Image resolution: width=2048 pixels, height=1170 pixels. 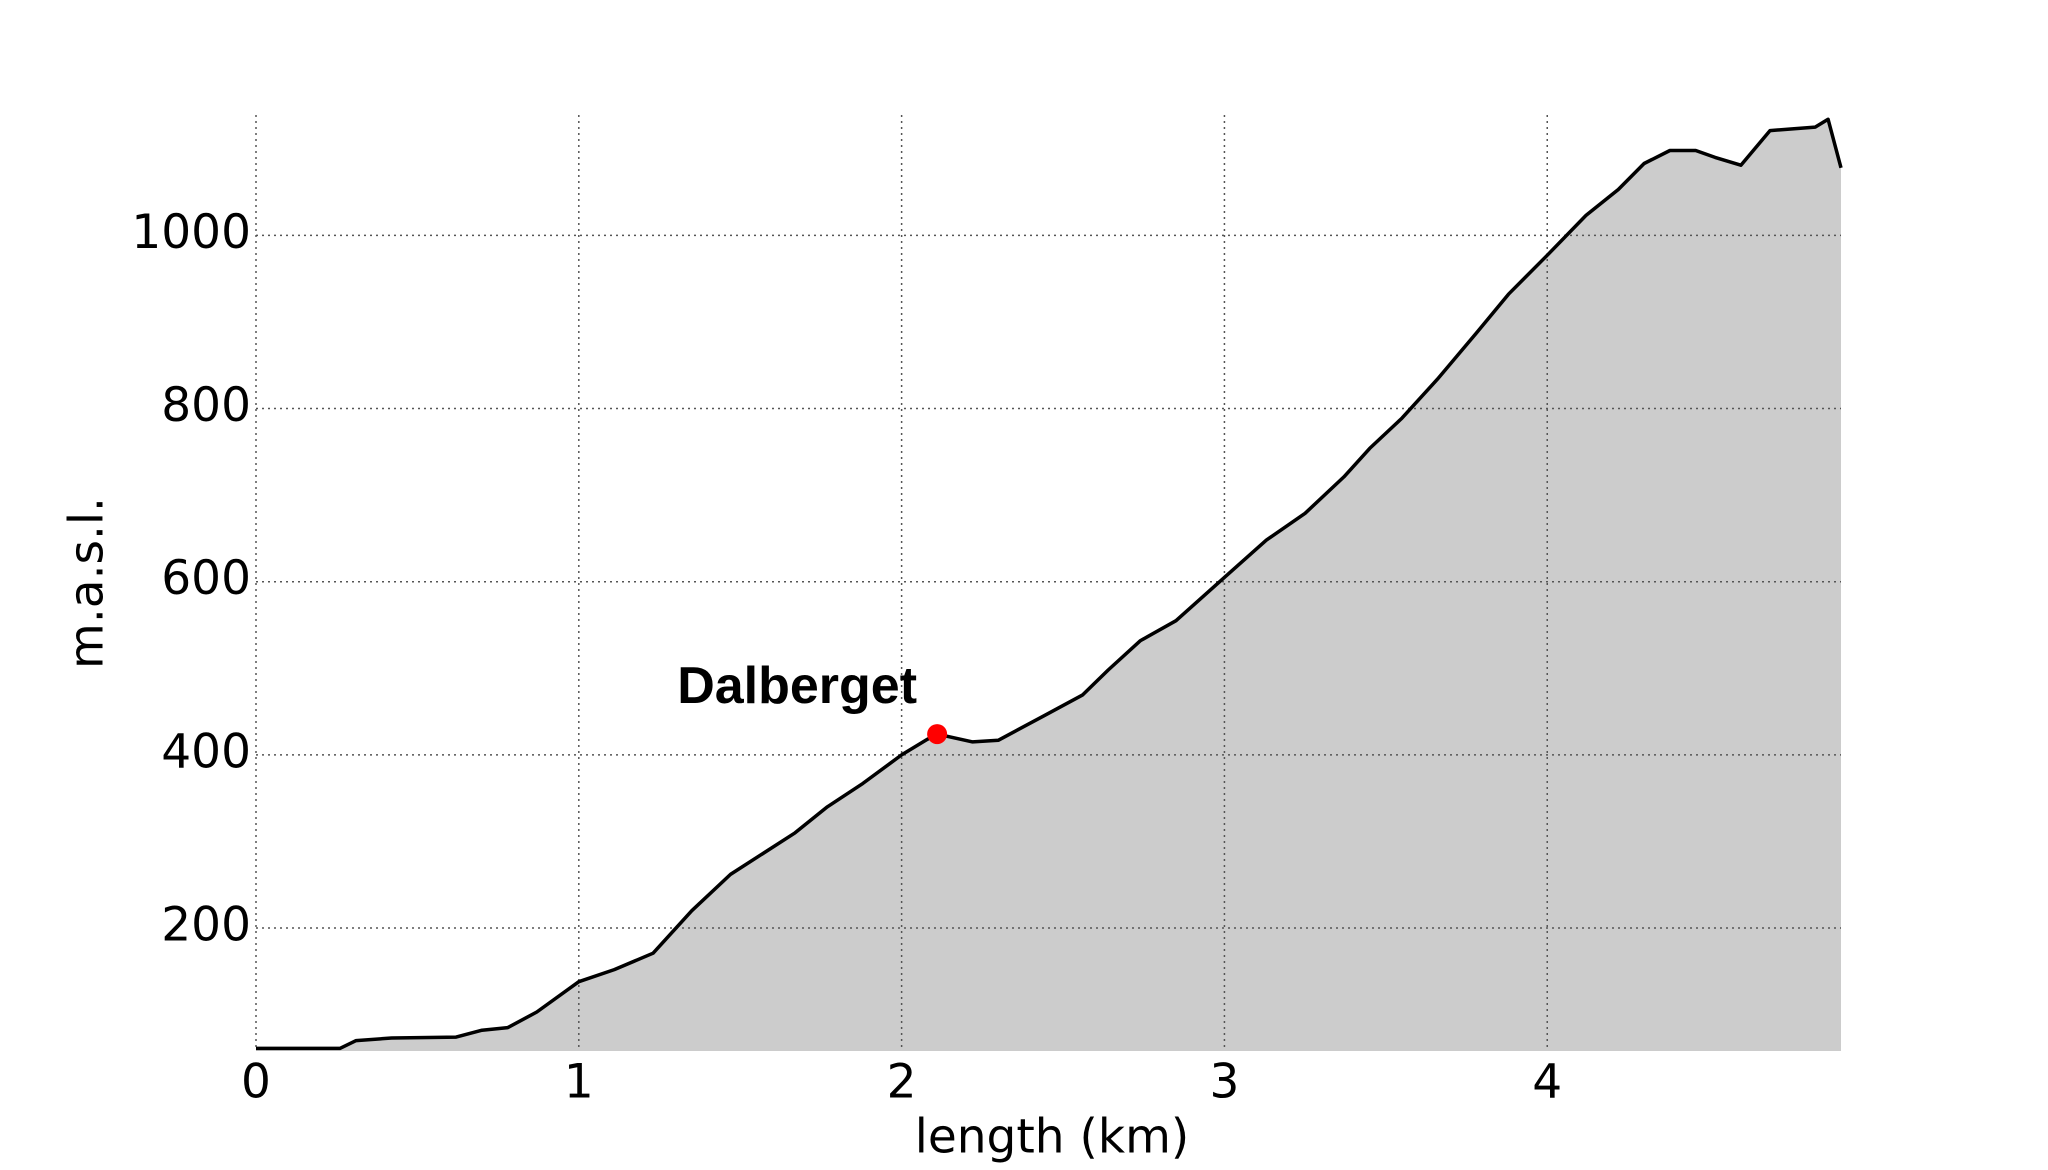 I want to click on x-tick-label: 3, so click(x=1224, y=1082).